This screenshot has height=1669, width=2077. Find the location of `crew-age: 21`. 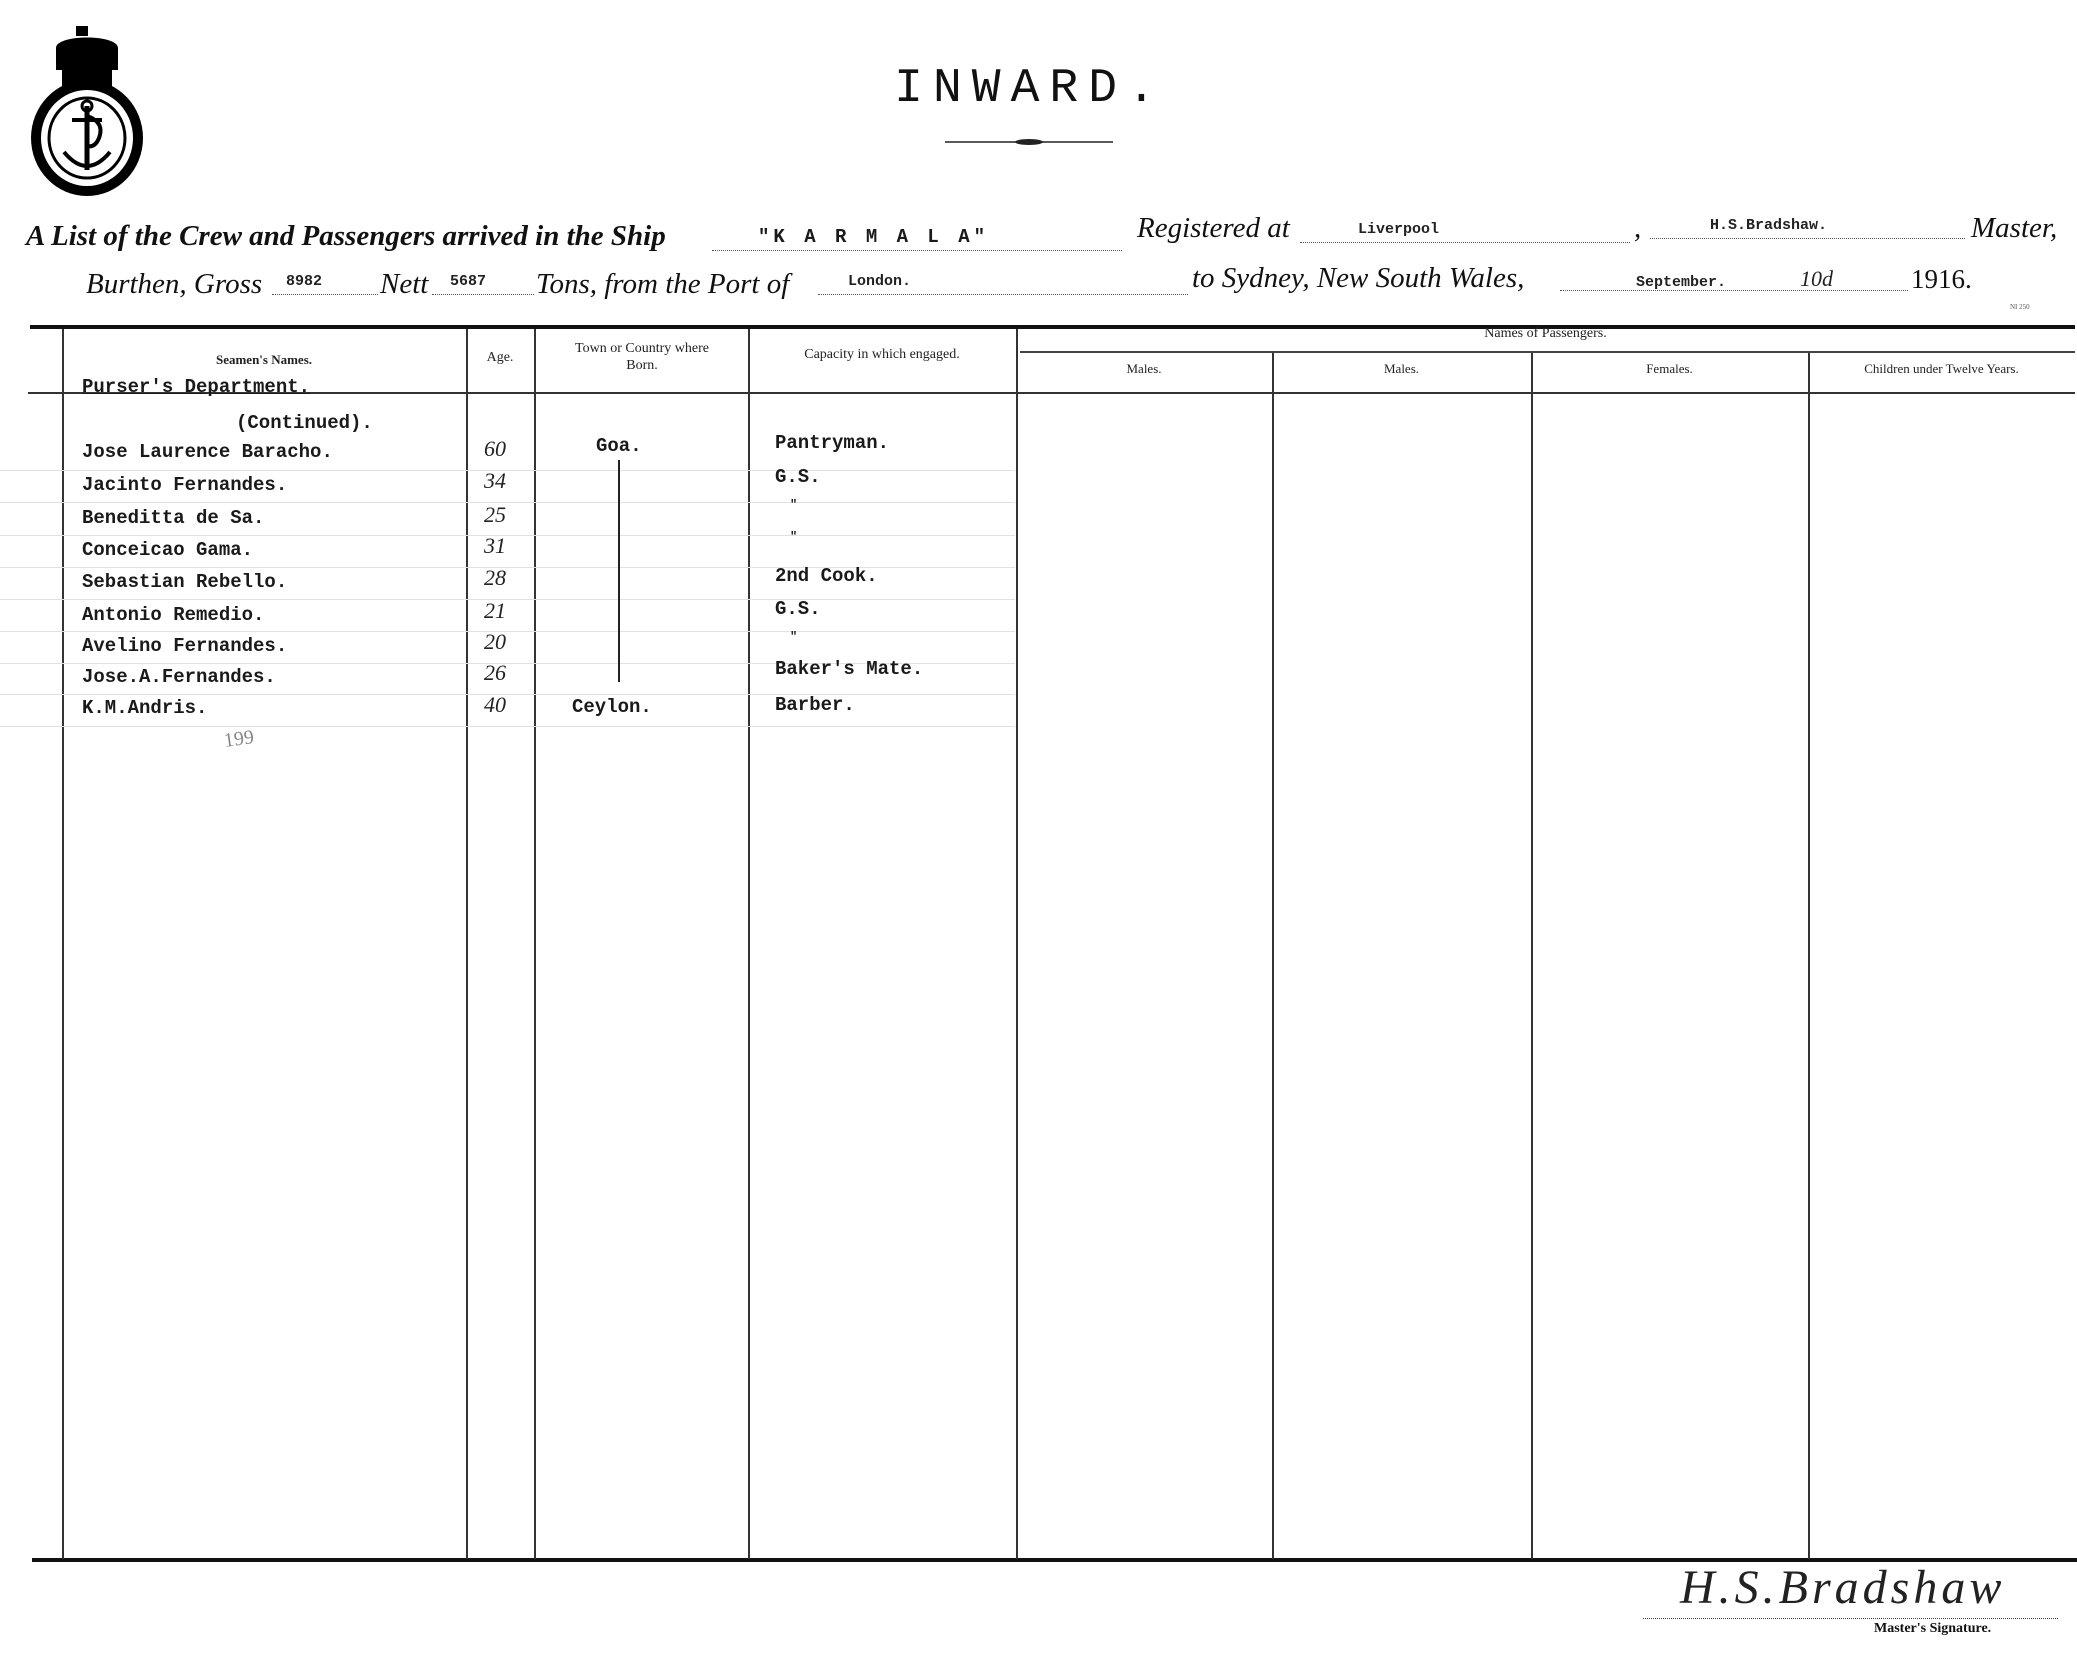

crew-age: 21 is located at coordinates (495, 610).